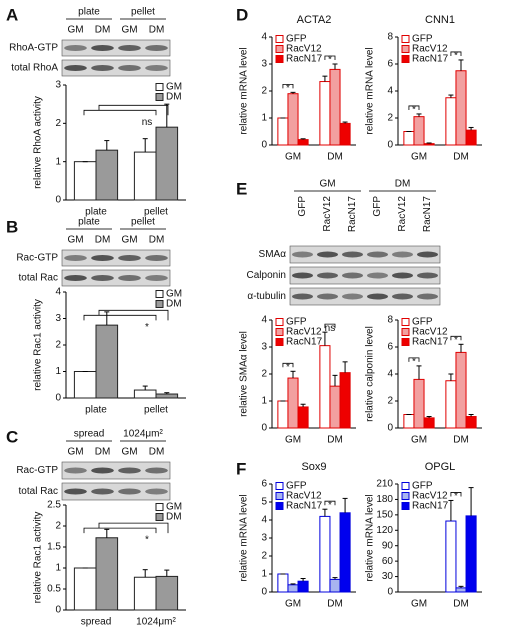 The height and width of the screenshot is (633, 520). What do you see at coordinates (384, 484) in the screenshot?
I see `y-tick-label: 210` at bounding box center [384, 484].